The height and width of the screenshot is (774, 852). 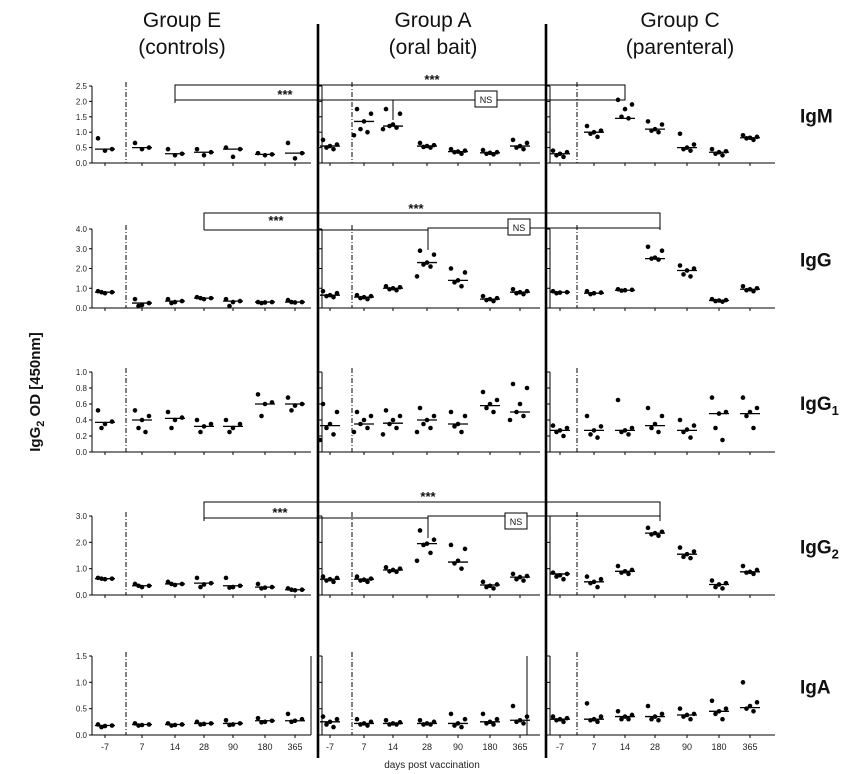 I want to click on panel-label-igg2: IgG2, so click(x=819, y=550).